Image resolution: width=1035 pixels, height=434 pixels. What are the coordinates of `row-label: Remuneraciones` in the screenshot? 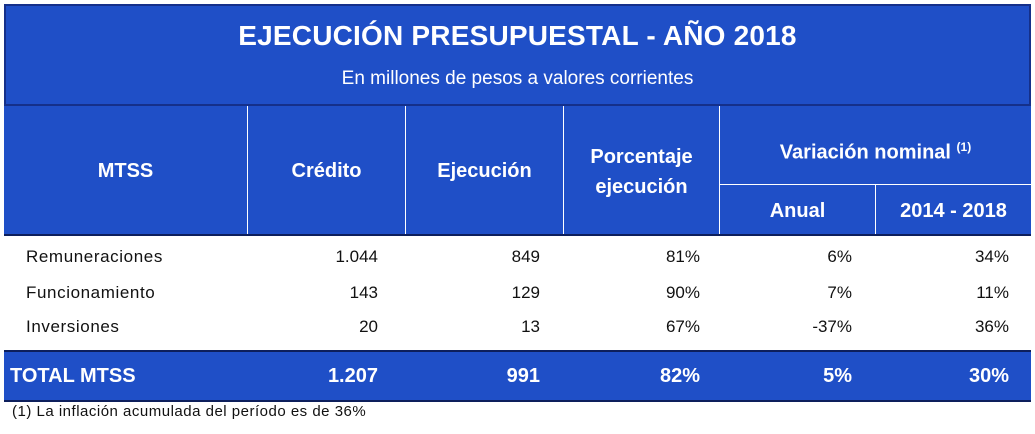 It's located at (94, 256).